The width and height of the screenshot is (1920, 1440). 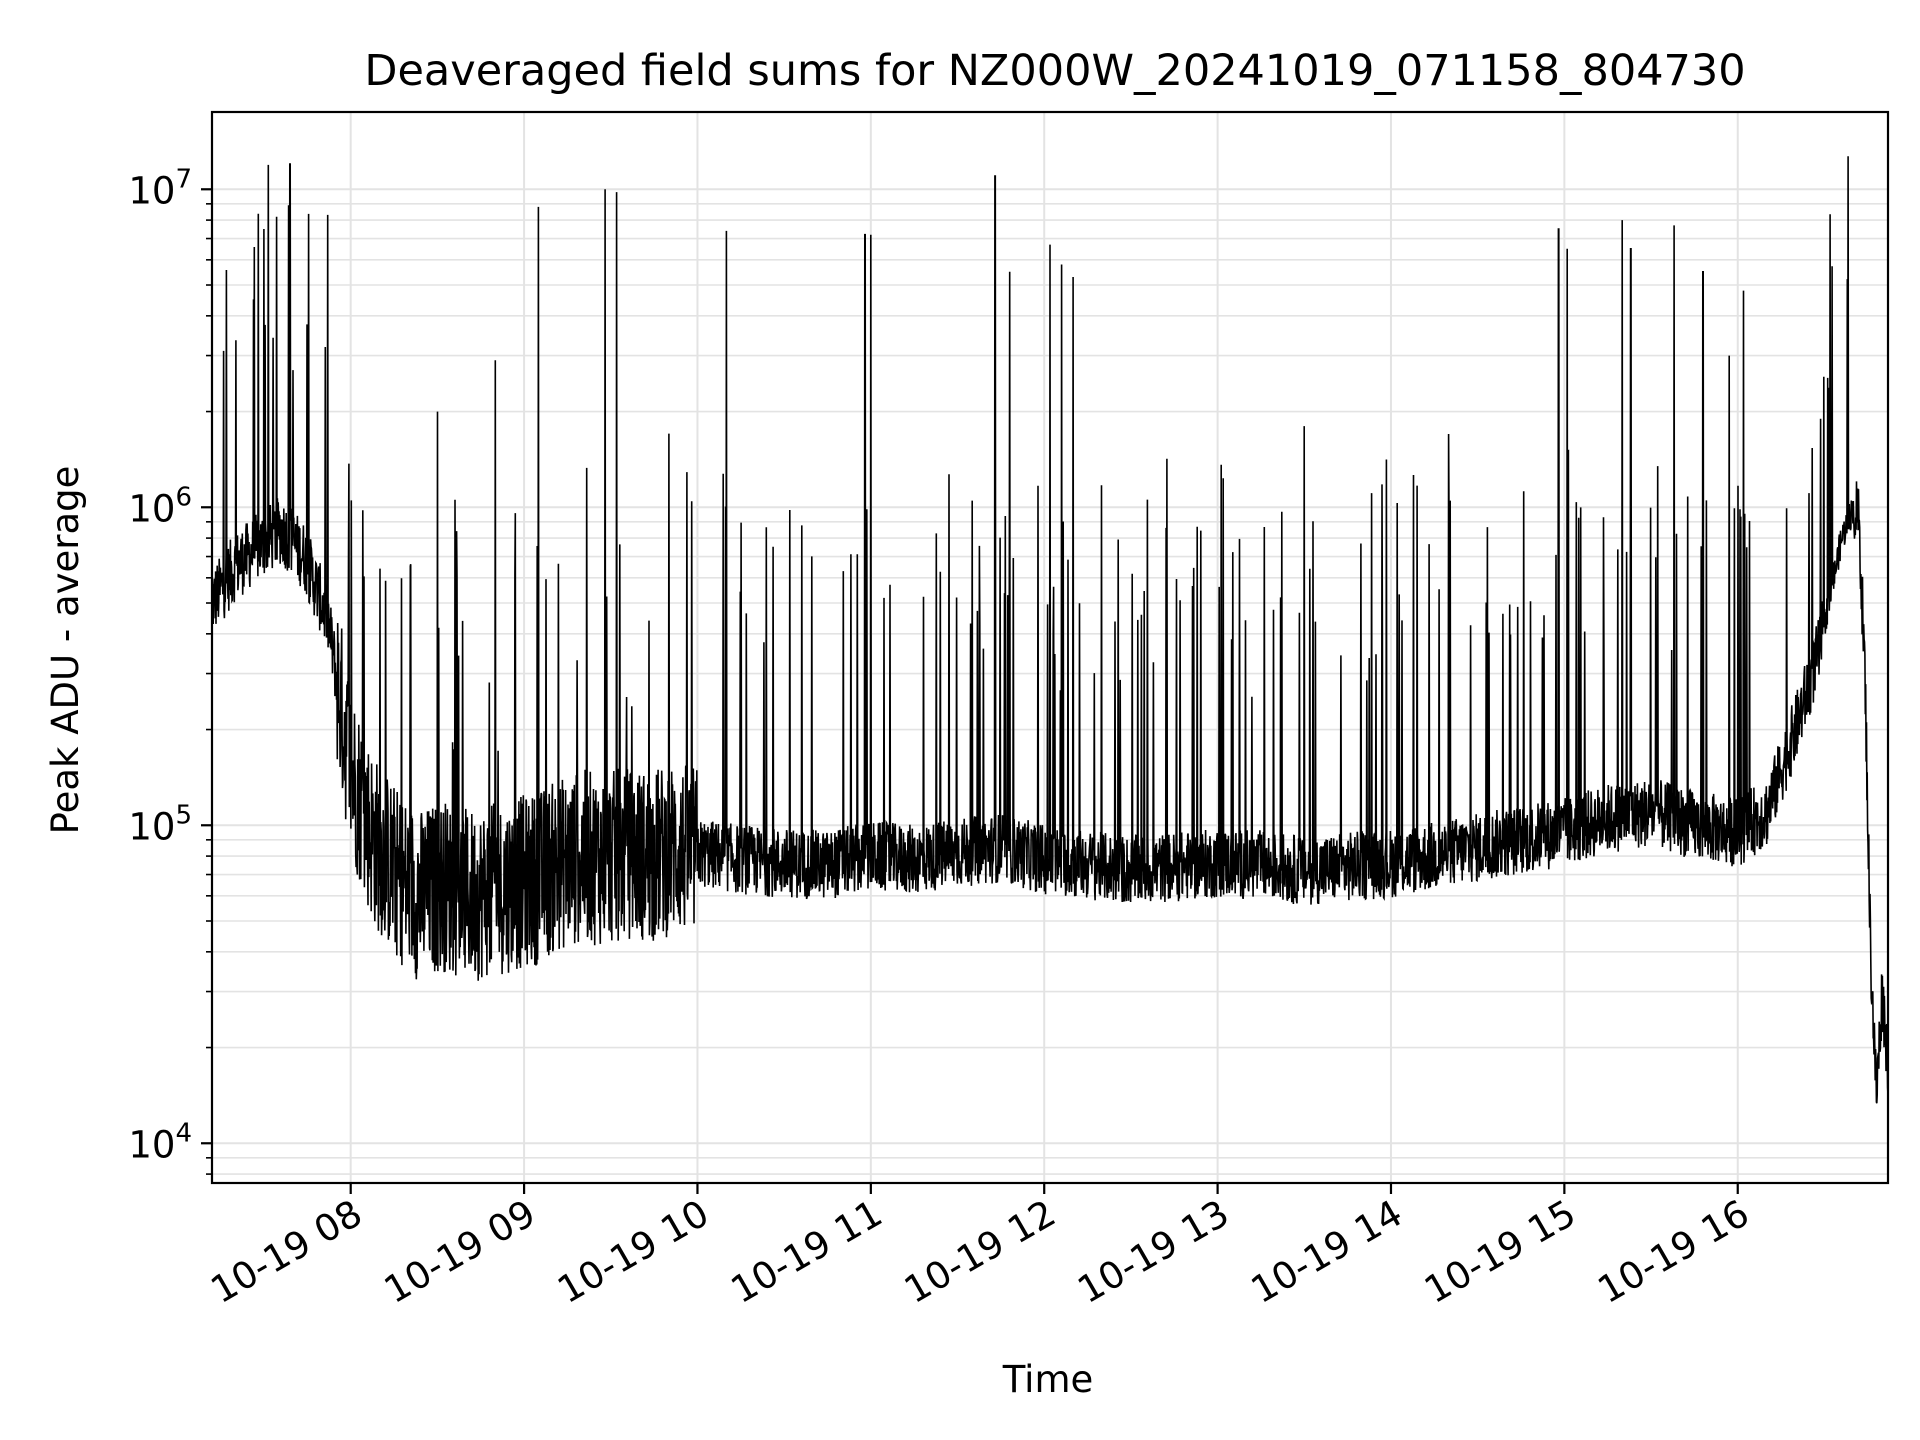 I want to click on y-axis: 104 105 106 107, so click(x=170, y=669).